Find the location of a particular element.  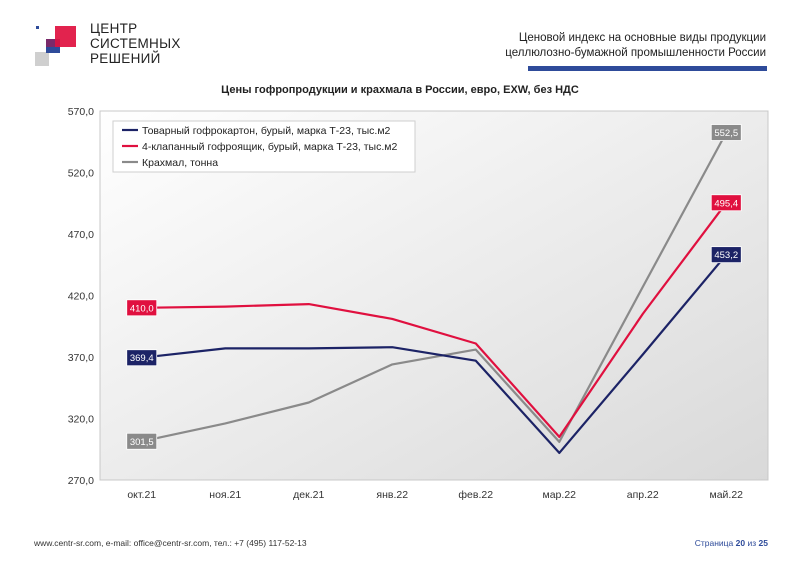

brand-name: ЦЕНТР СИСТЕМНЫХ РЕШЕНИЙ is located at coordinates (135, 43).